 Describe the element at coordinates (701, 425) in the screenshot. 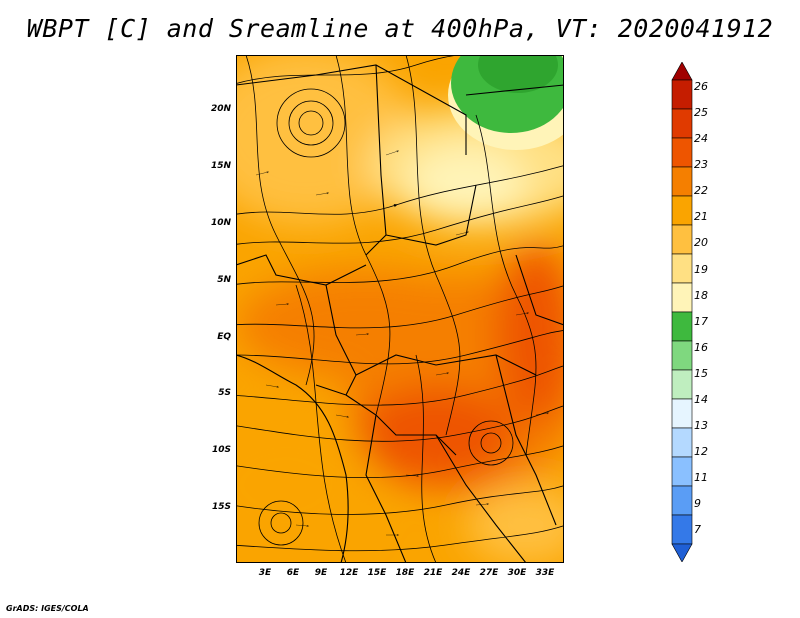

I see `colorbar-label: 13` at that location.